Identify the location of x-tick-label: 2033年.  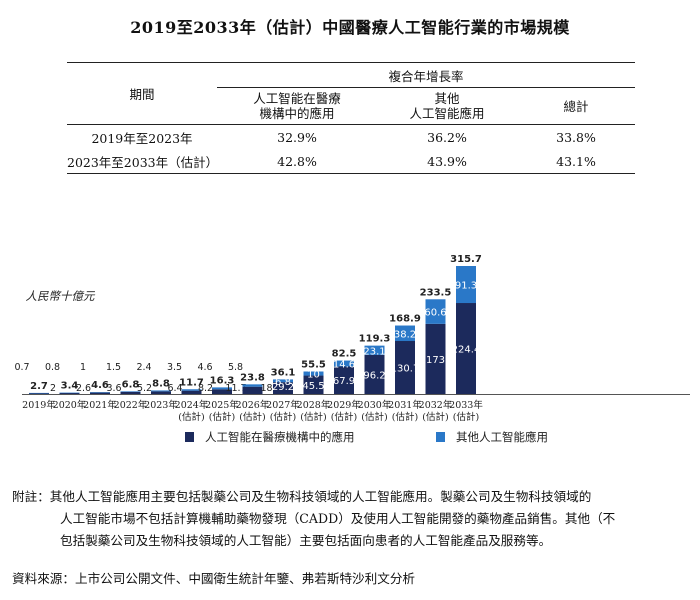
(466, 405).